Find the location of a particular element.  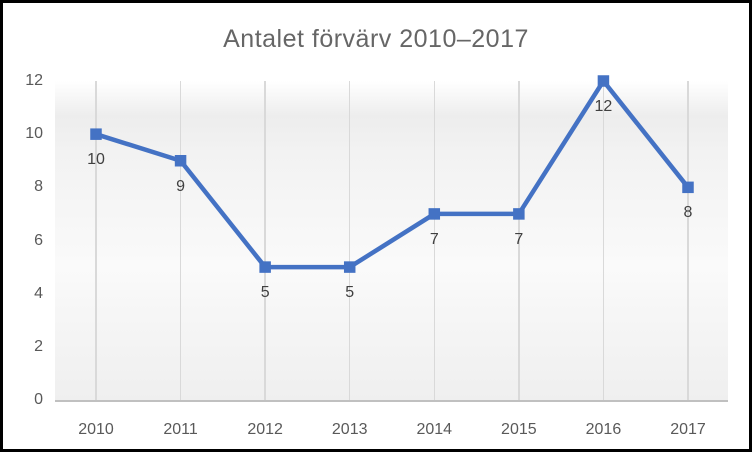

y-axis-tick-label: 2 is located at coordinates (38, 346).